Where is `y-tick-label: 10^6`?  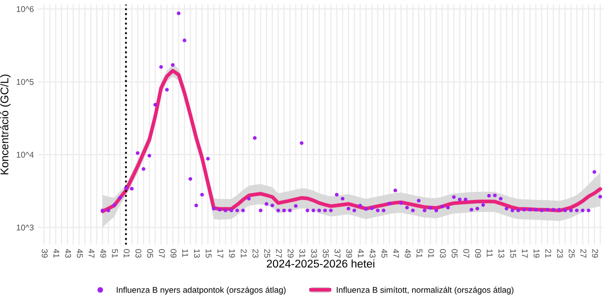 y-tick-label: 10^6 is located at coordinates (25, 9).